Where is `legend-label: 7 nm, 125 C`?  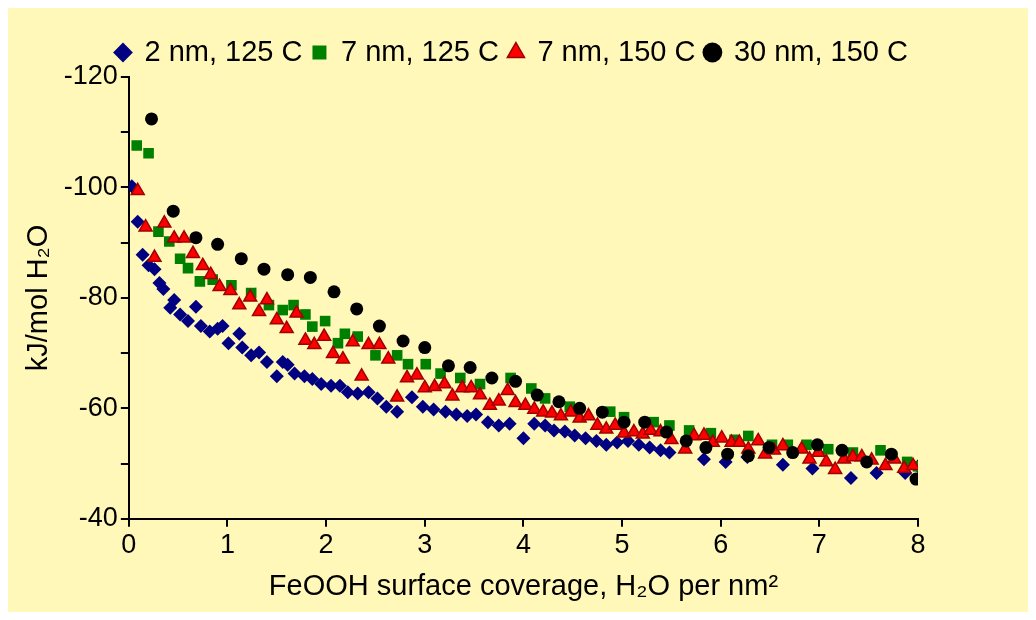
legend-label: 7 nm, 125 C is located at coordinates (419, 50).